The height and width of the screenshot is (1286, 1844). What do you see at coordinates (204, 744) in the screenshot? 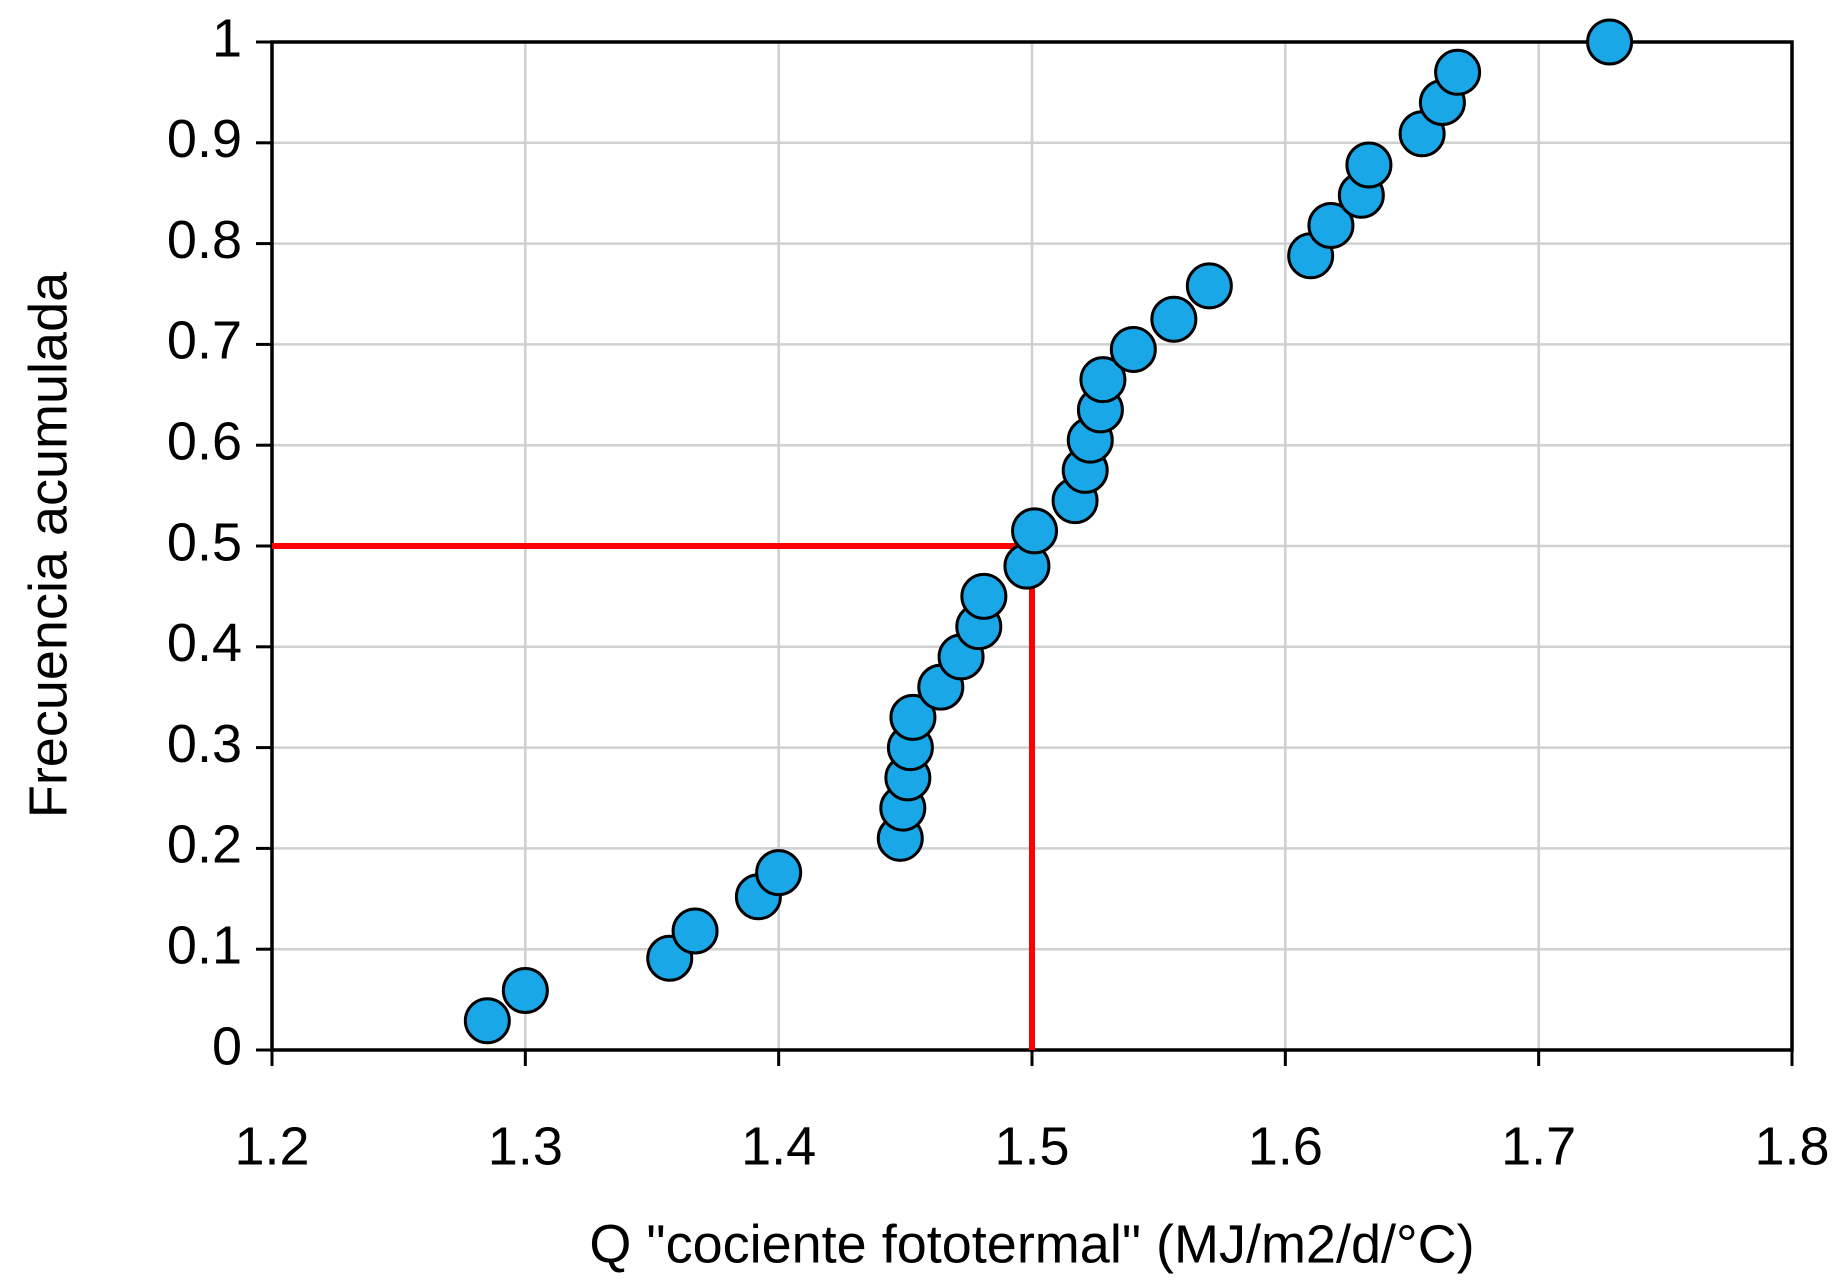
I see `y-tick-label: 0.3` at bounding box center [204, 744].